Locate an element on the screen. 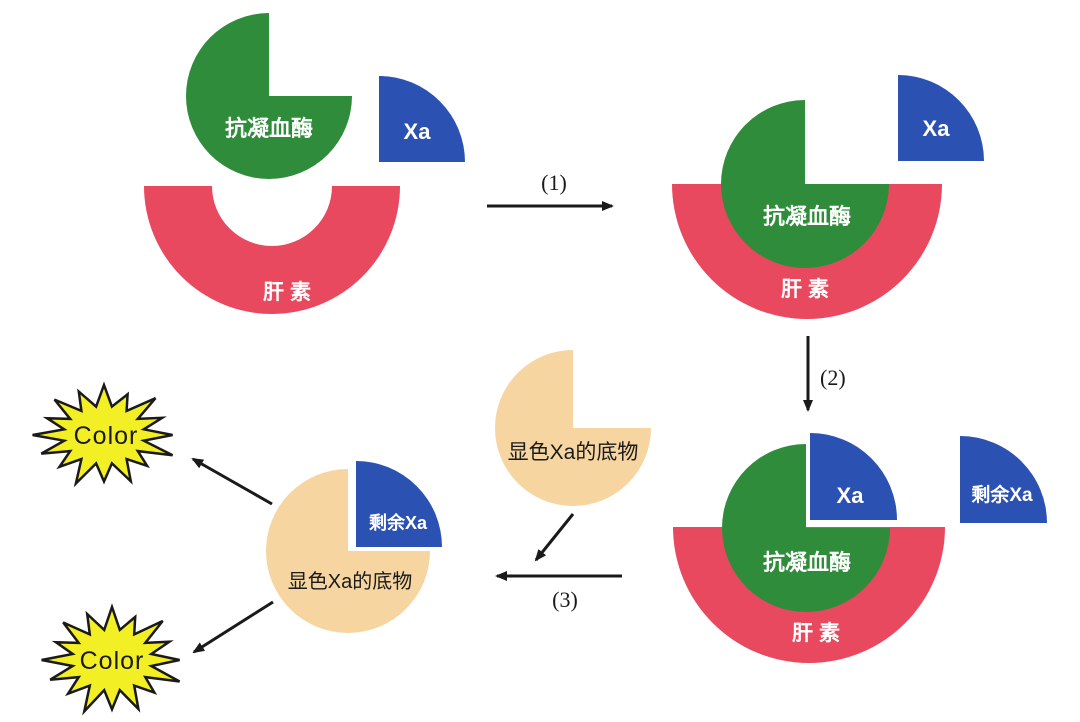 The width and height of the screenshot is (1080, 722). step1-label: (1) is located at coordinates (554, 182).